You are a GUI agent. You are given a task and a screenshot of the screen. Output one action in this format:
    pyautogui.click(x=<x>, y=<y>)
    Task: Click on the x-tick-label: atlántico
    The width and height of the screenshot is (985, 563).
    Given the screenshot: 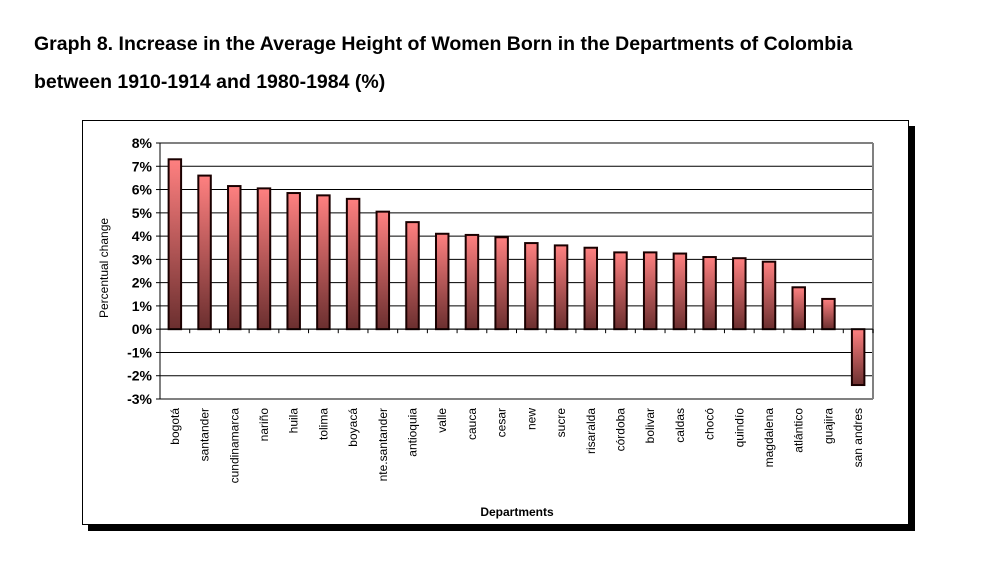 What is the action you would take?
    pyautogui.click(x=799, y=430)
    